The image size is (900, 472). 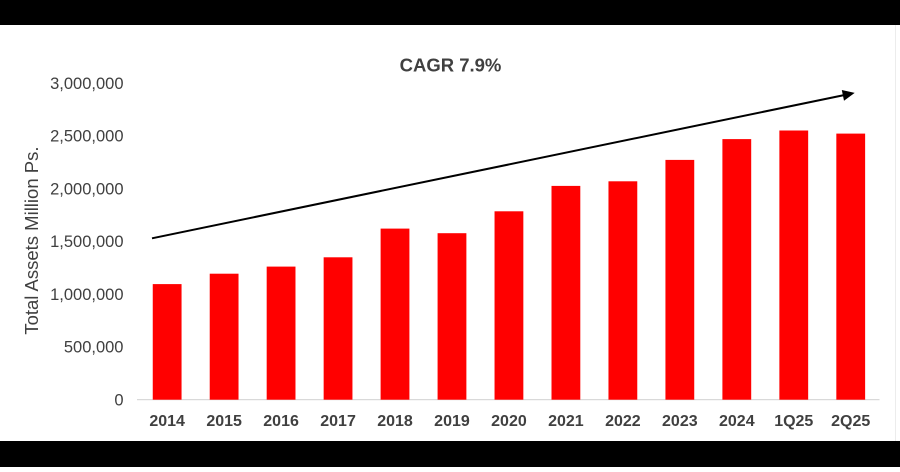 What do you see at coordinates (452, 421) in the screenshot?
I see `svg-text: 2019` at bounding box center [452, 421].